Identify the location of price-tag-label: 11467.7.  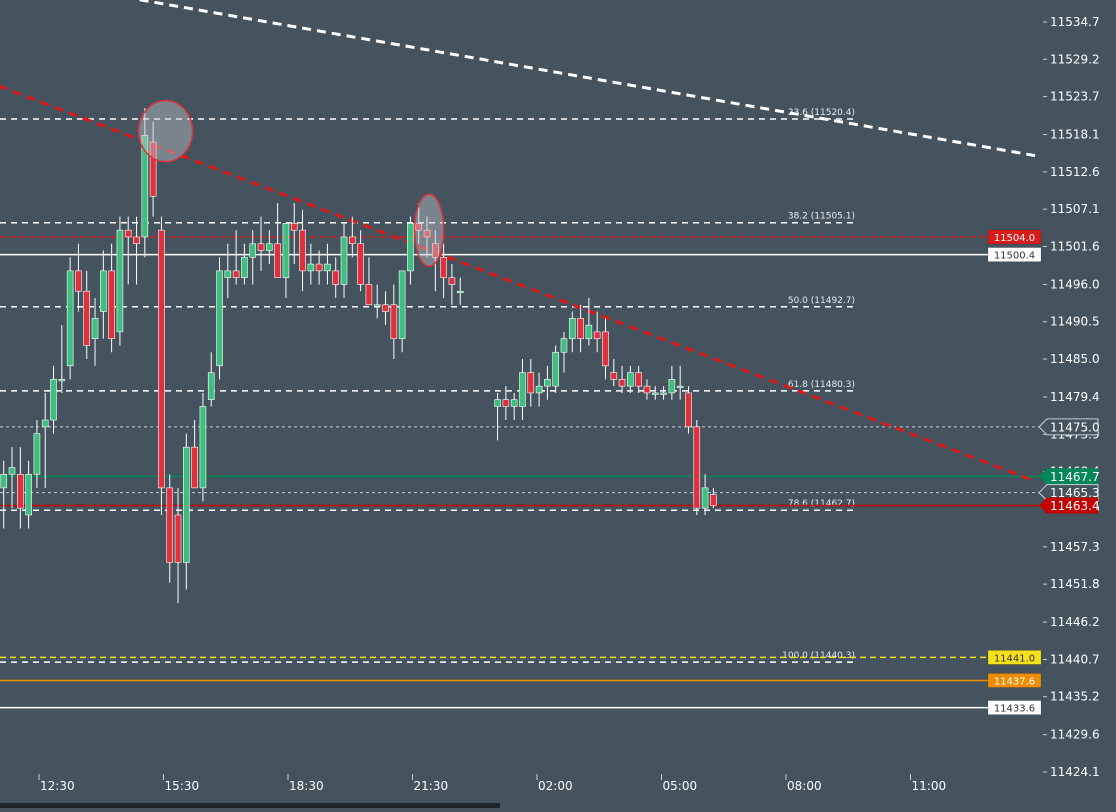
(1075, 477).